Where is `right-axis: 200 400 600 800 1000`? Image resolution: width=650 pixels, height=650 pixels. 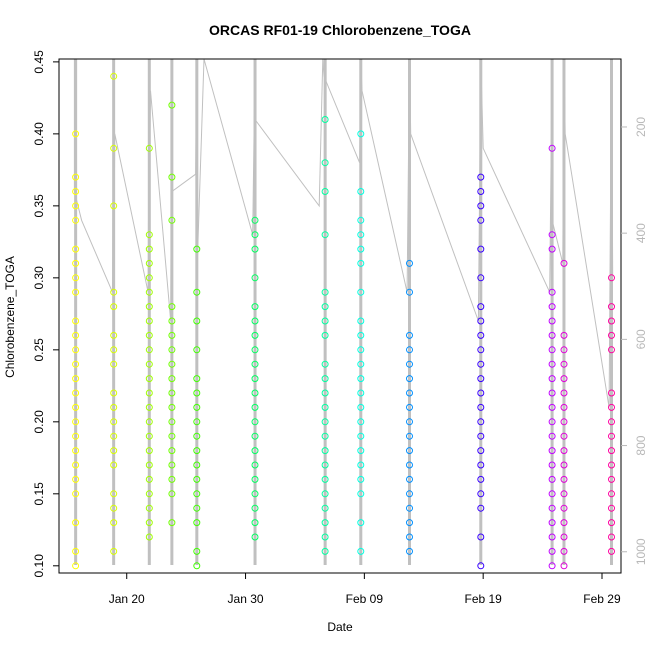
right-axis: 200 400 600 800 1000 is located at coordinates (634, 341).